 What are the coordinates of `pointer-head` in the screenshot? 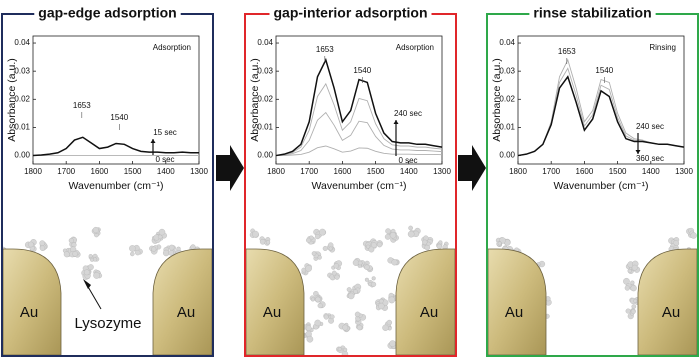 It's located at (87, 284).